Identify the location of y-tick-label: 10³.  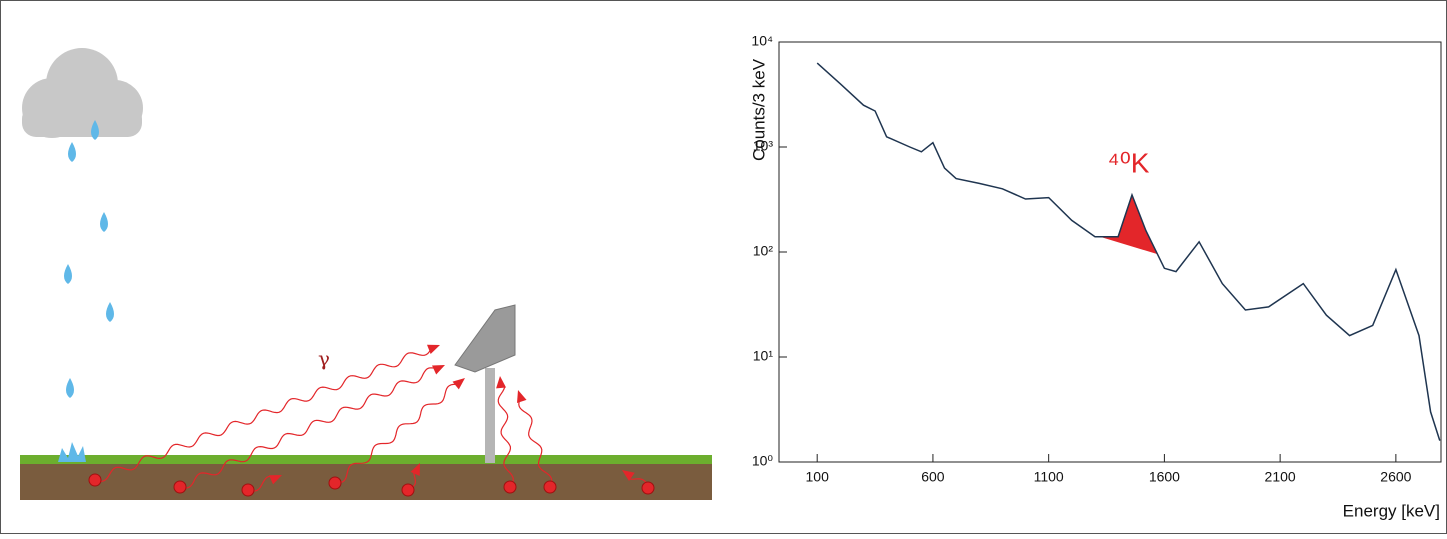
(763, 146).